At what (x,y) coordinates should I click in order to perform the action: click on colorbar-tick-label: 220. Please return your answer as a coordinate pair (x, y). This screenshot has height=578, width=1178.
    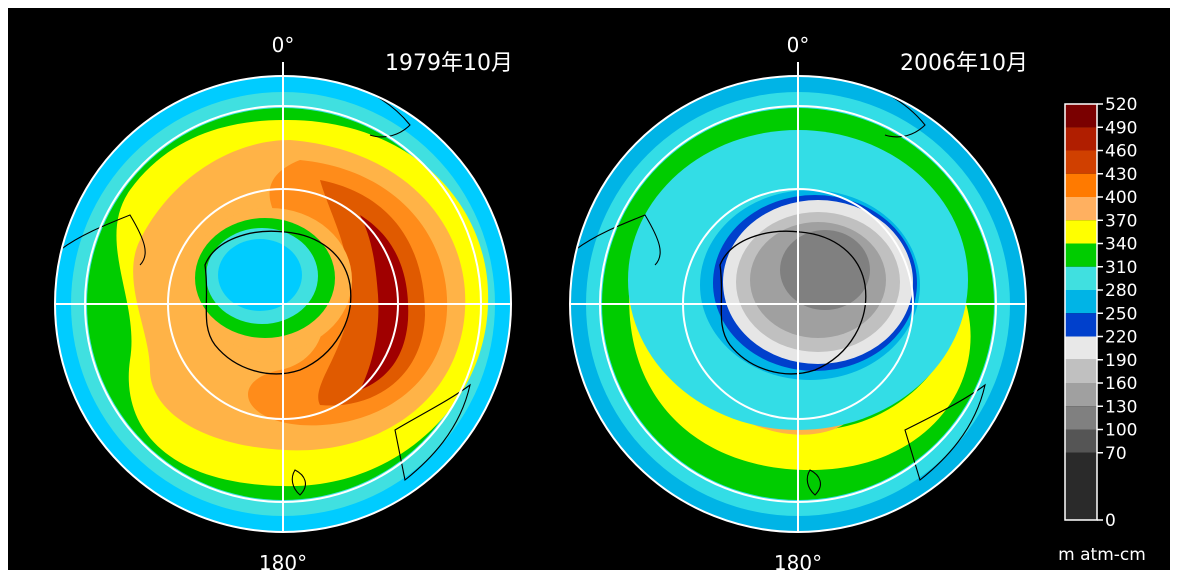
    Looking at the image, I should click on (1121, 338).